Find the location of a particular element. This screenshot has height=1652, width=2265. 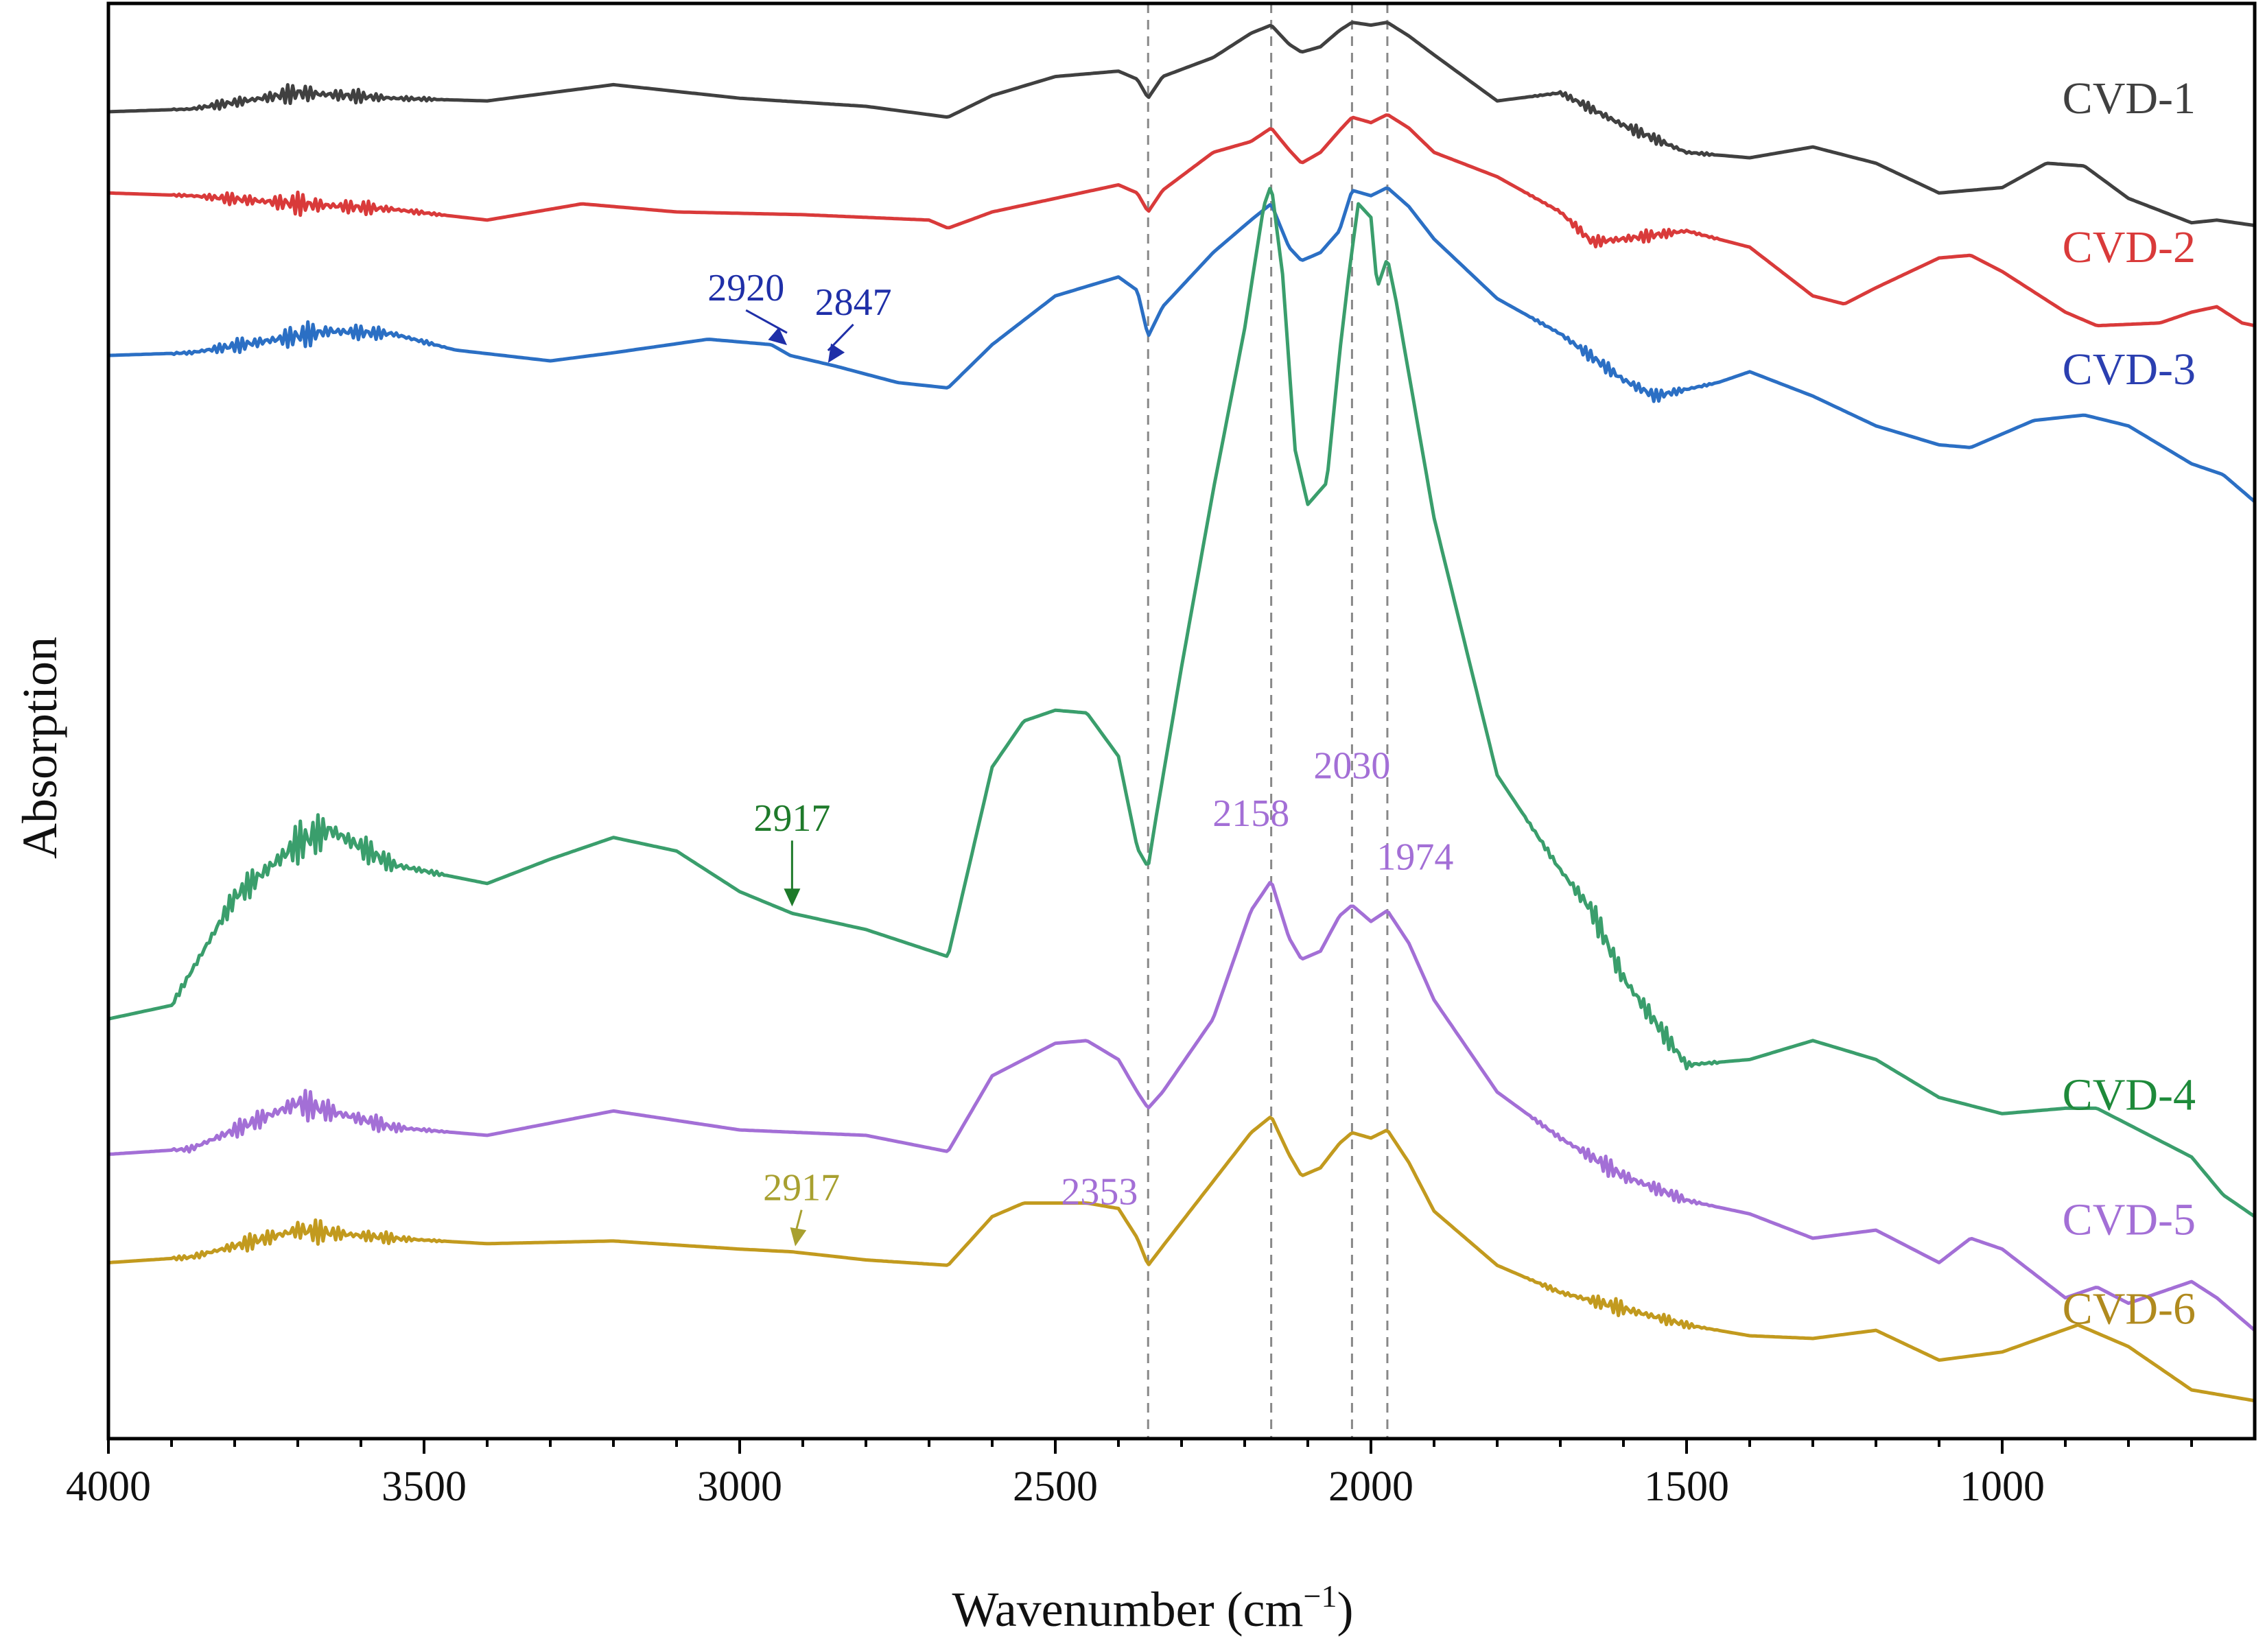

reference-lines is located at coordinates (1268, 721).